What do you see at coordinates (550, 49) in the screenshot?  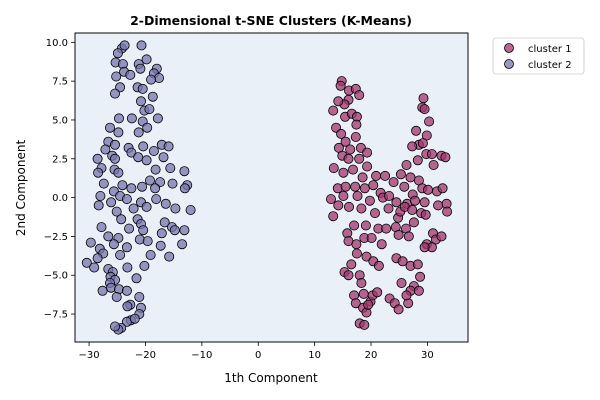 I see `legend-label-cluster-1: cluster 1` at bounding box center [550, 49].